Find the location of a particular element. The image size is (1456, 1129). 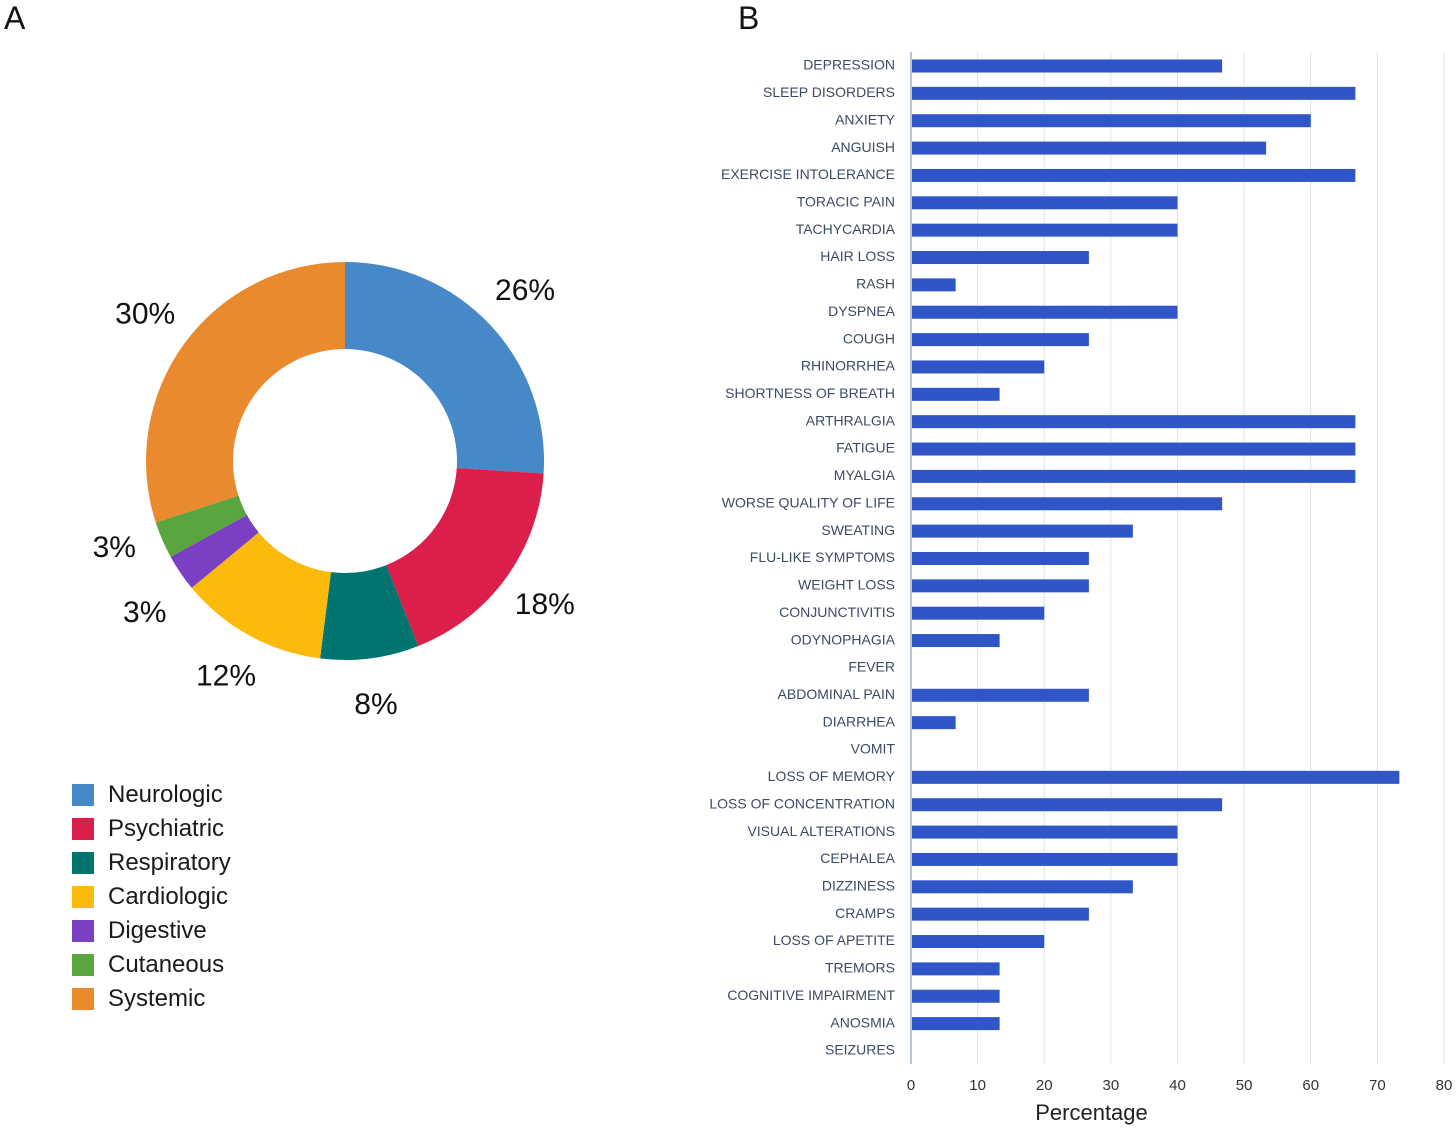

bar-dyspnea is located at coordinates (1045, 312).